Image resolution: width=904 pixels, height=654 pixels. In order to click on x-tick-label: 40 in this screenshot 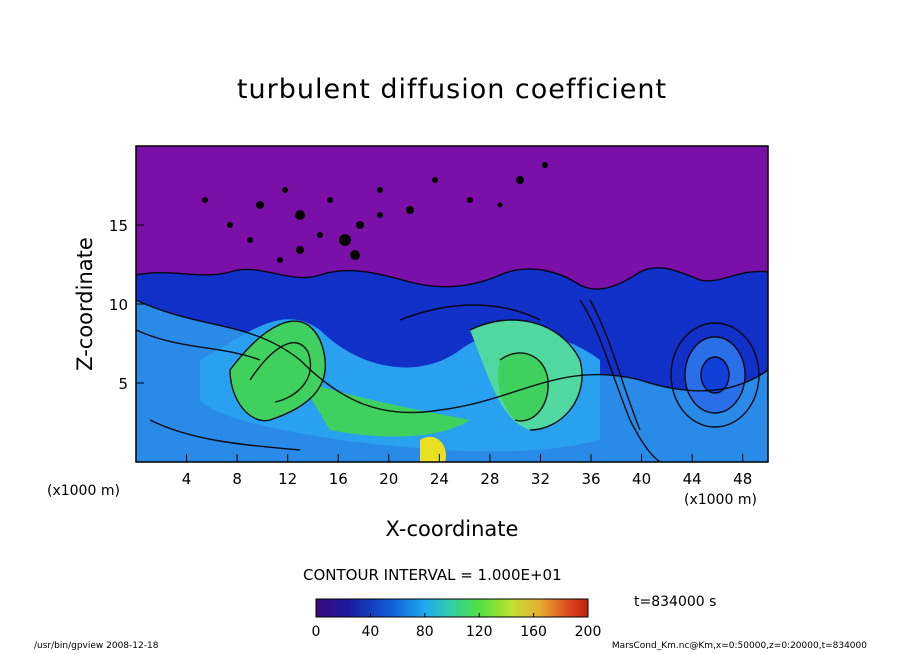, I will do `click(641, 479)`.